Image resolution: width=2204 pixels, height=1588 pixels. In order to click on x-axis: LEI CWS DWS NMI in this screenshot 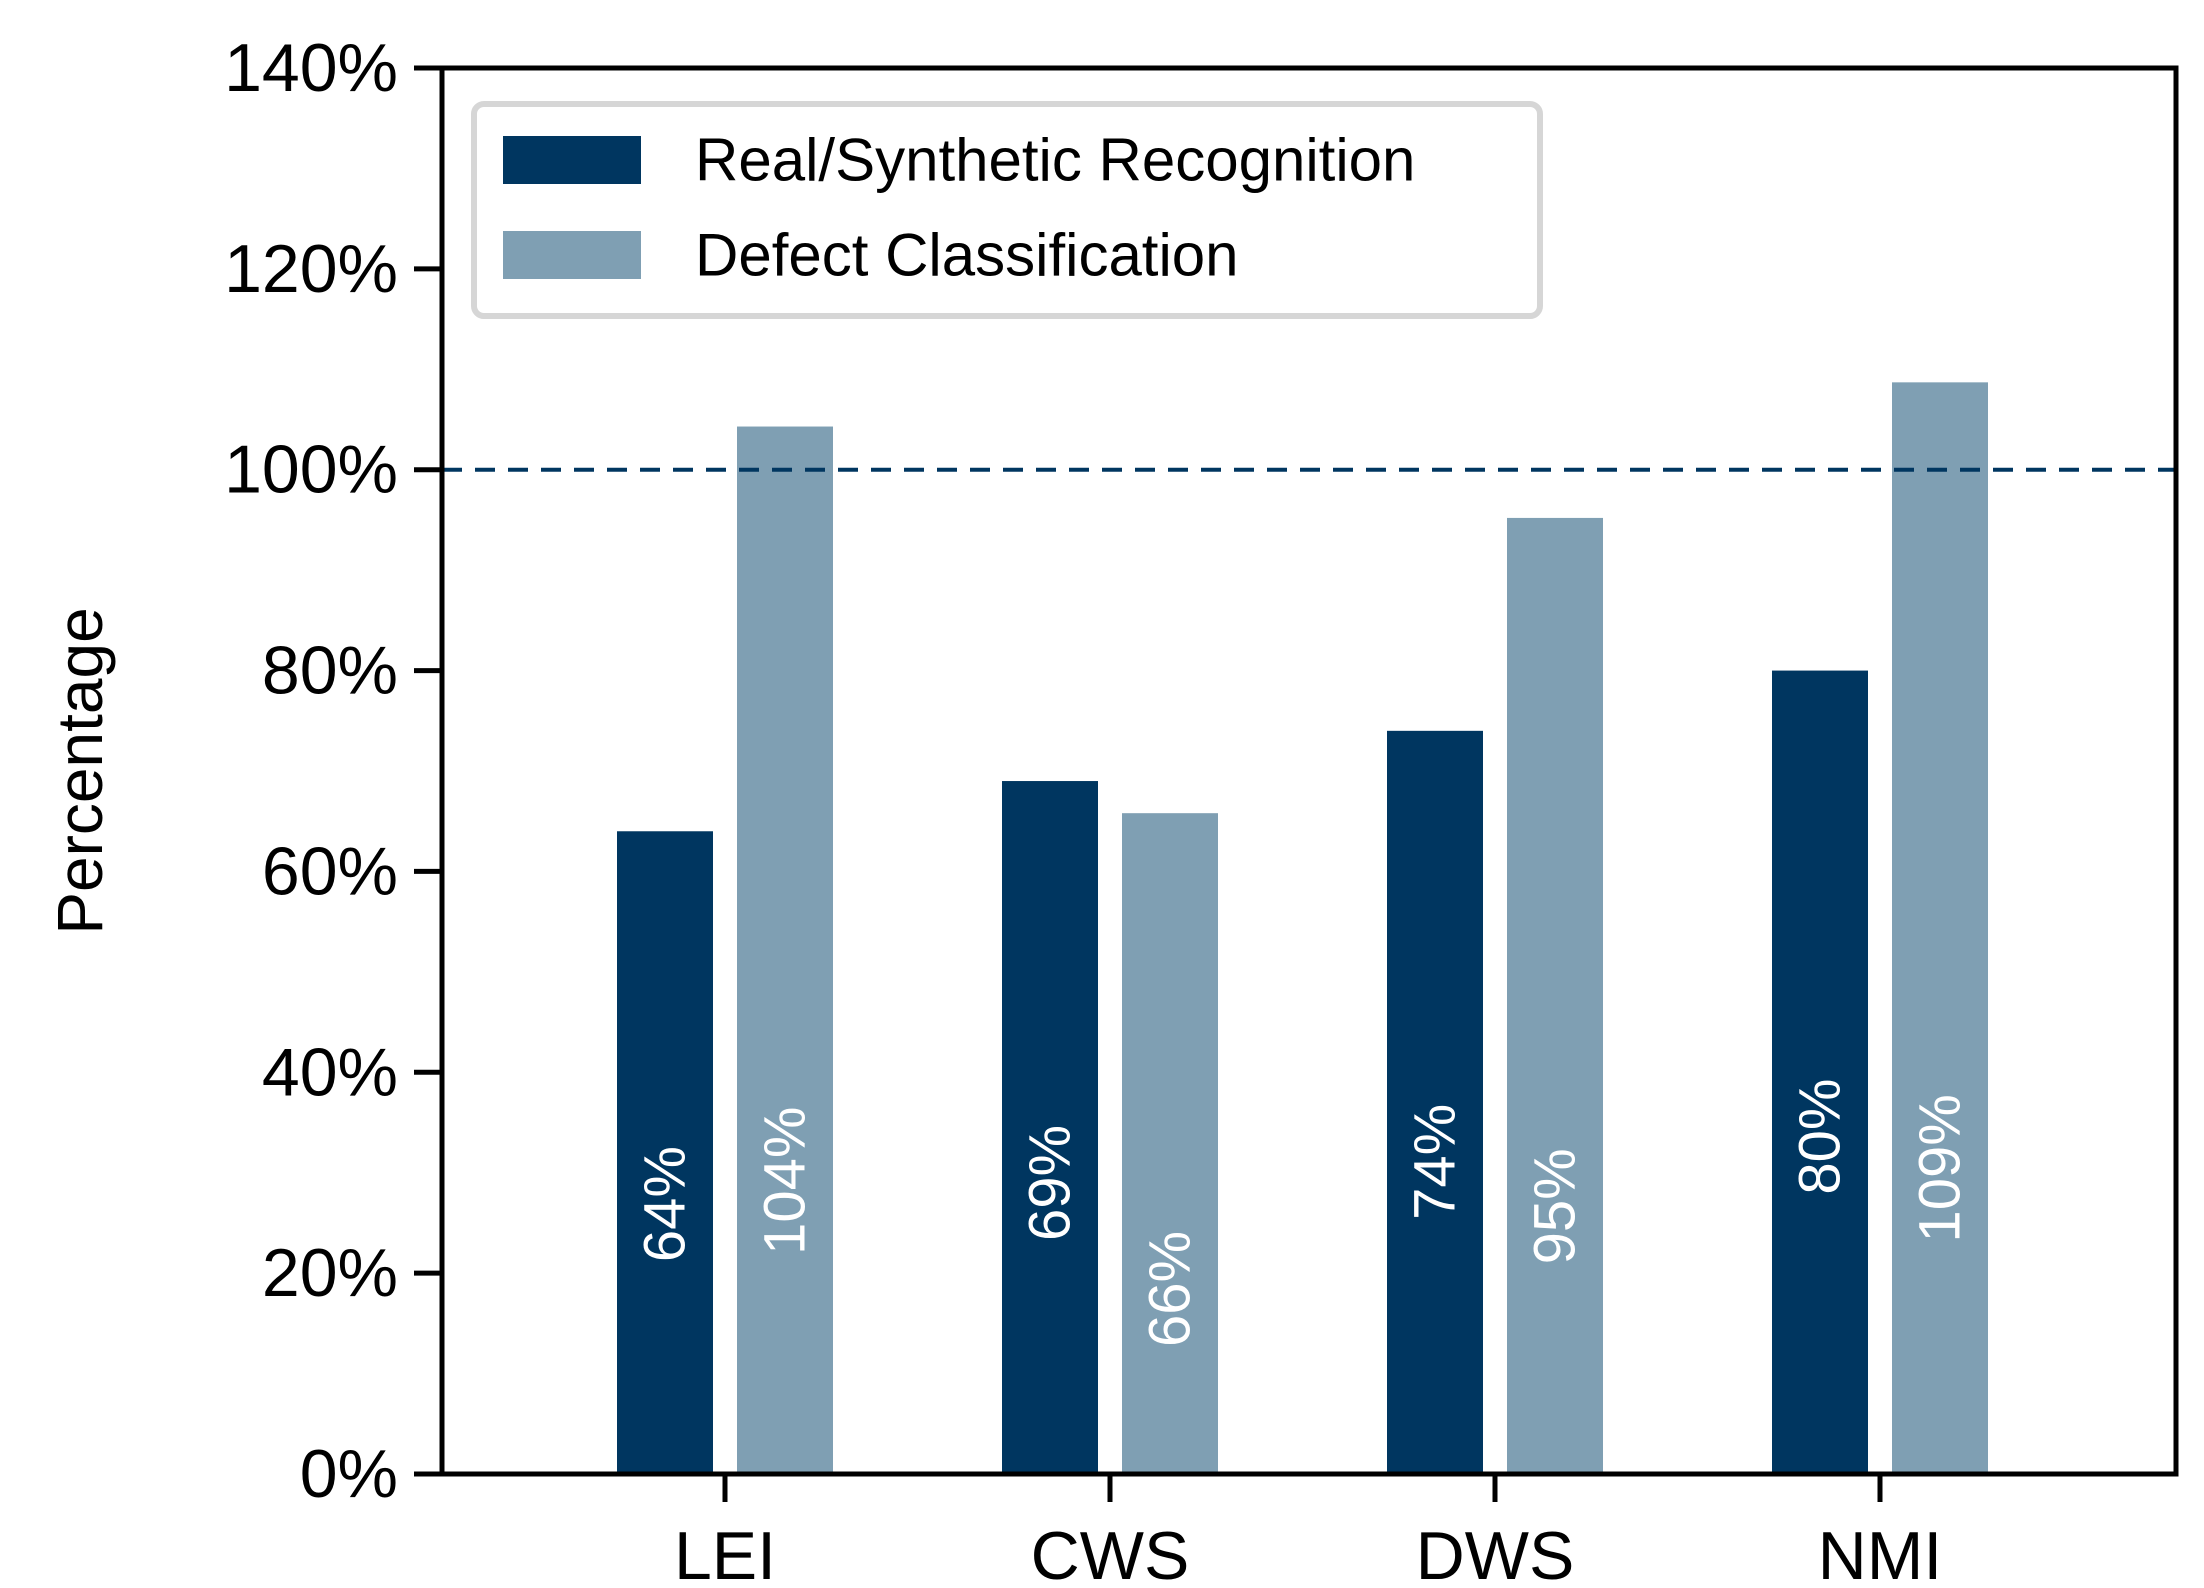, I will do `click(1308, 1531)`.